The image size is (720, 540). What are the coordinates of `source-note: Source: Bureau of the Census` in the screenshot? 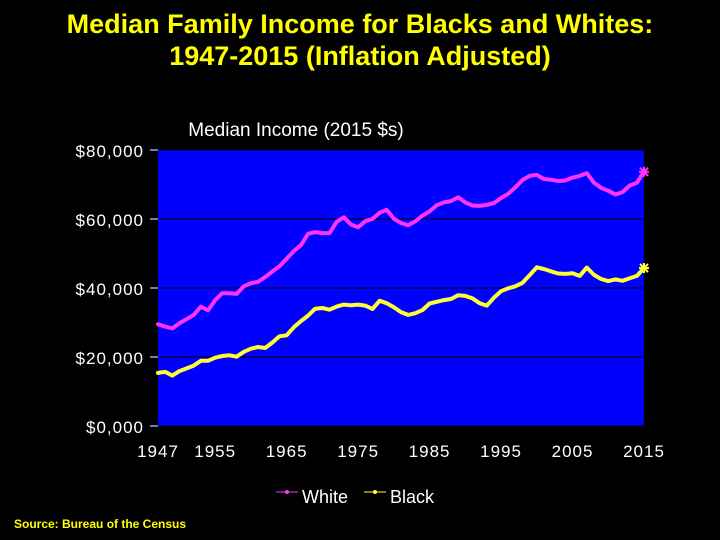 It's located at (100, 524).